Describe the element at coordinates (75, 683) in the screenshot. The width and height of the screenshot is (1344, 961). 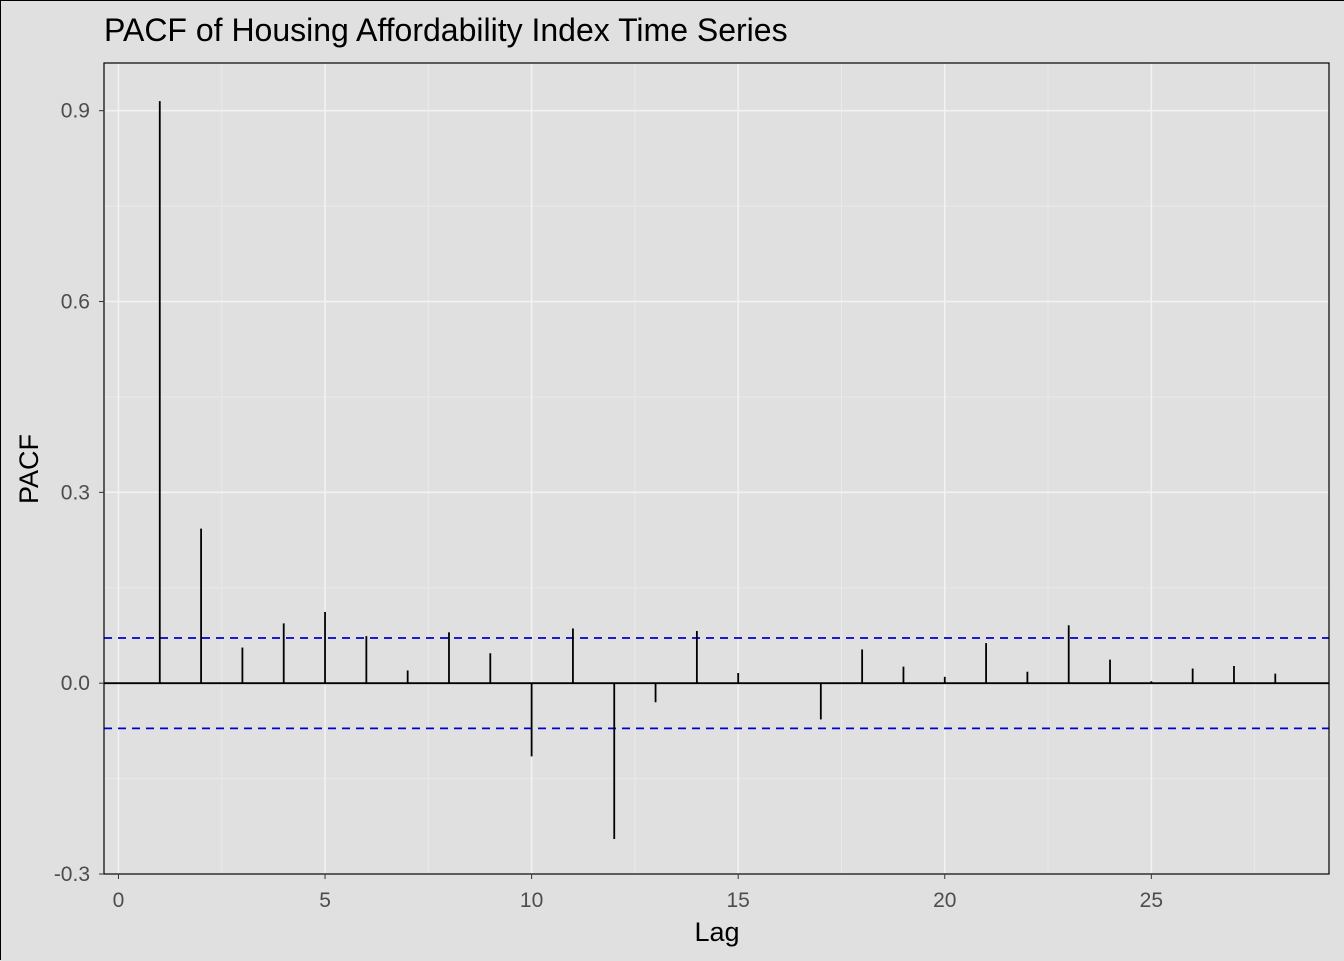
I see `y-tick-label: 0.0` at that location.